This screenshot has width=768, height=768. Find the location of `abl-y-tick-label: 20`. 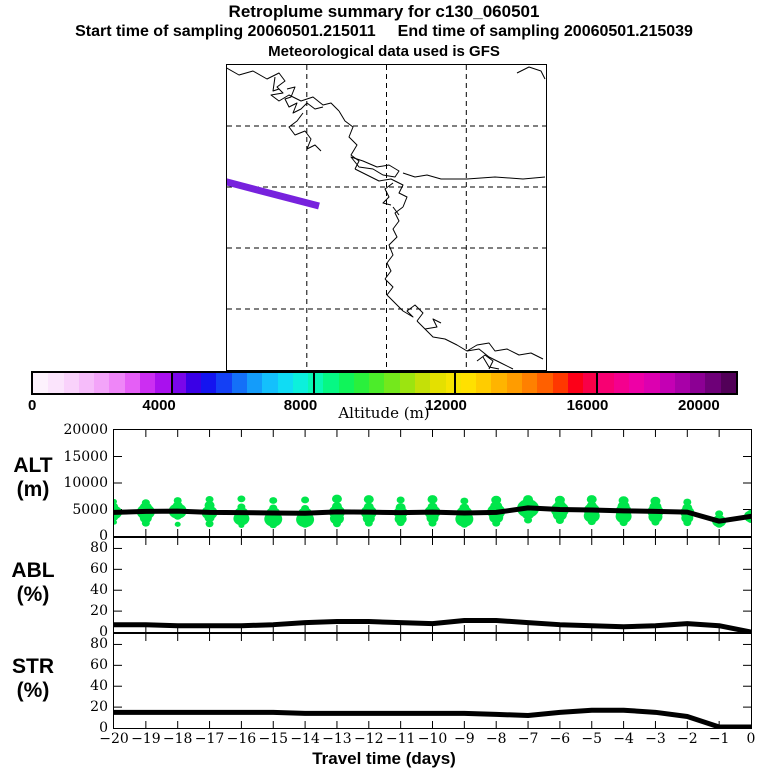

abl-y-tick-label: 20 is located at coordinates (99, 611).